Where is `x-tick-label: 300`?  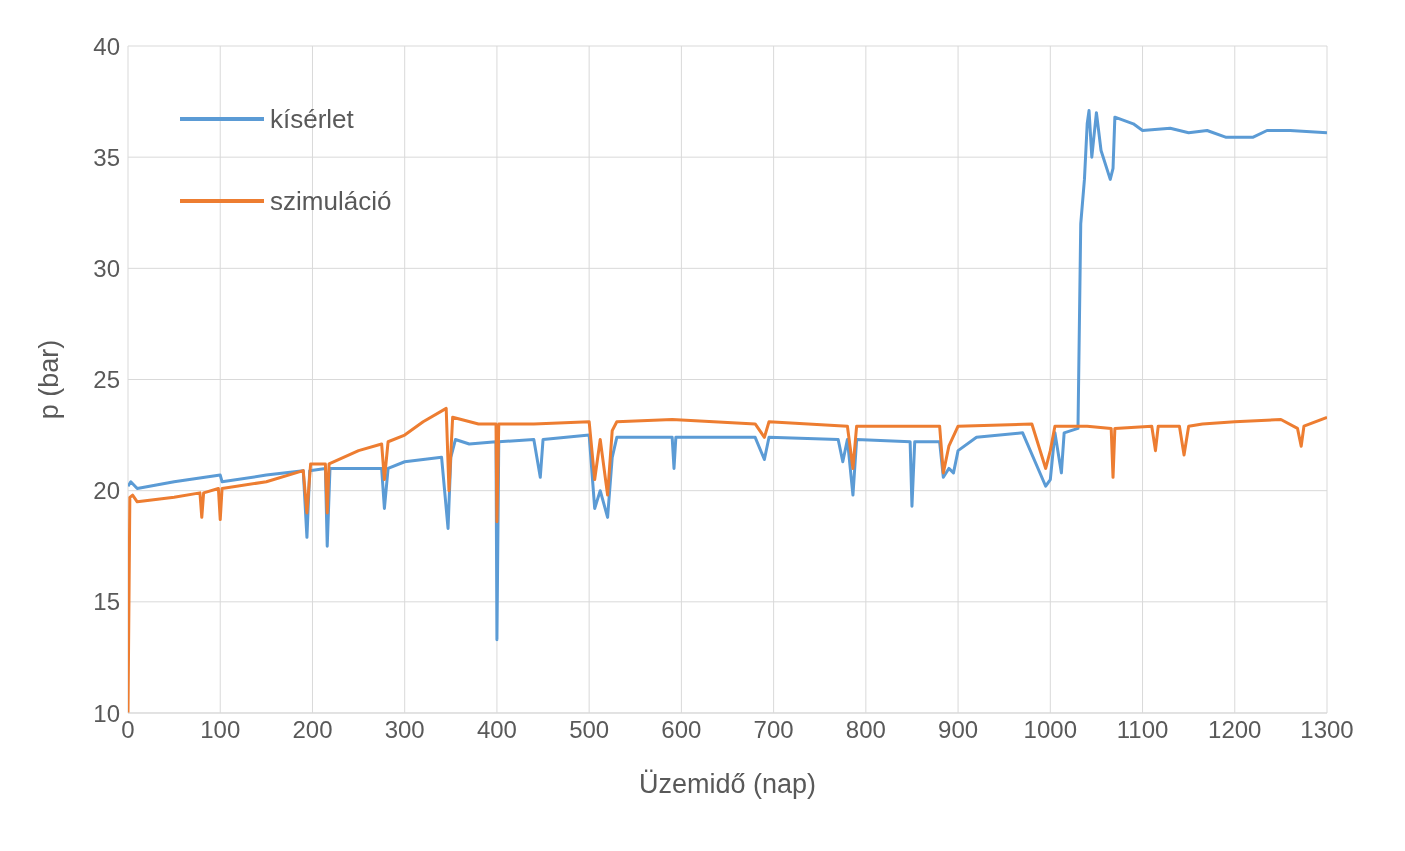 x-tick-label: 300 is located at coordinates (404, 730).